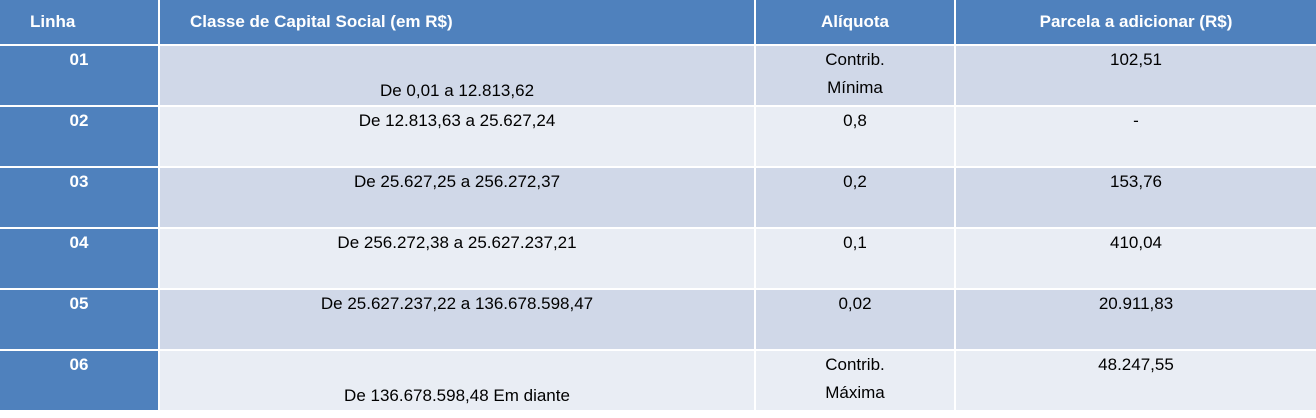 The image size is (1316, 418). Describe the element at coordinates (855, 258) in the screenshot. I see `cell: 0,1` at that location.